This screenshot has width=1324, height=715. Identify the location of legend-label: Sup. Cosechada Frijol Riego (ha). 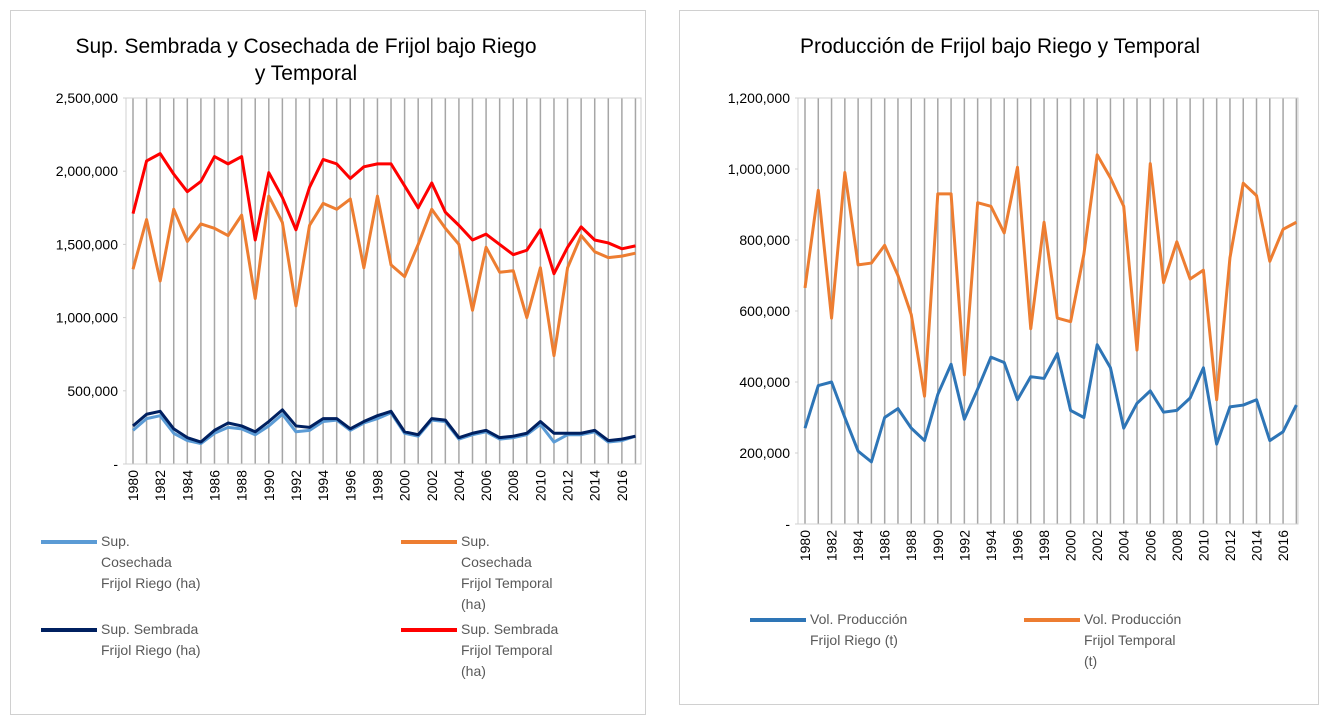
(151, 562).